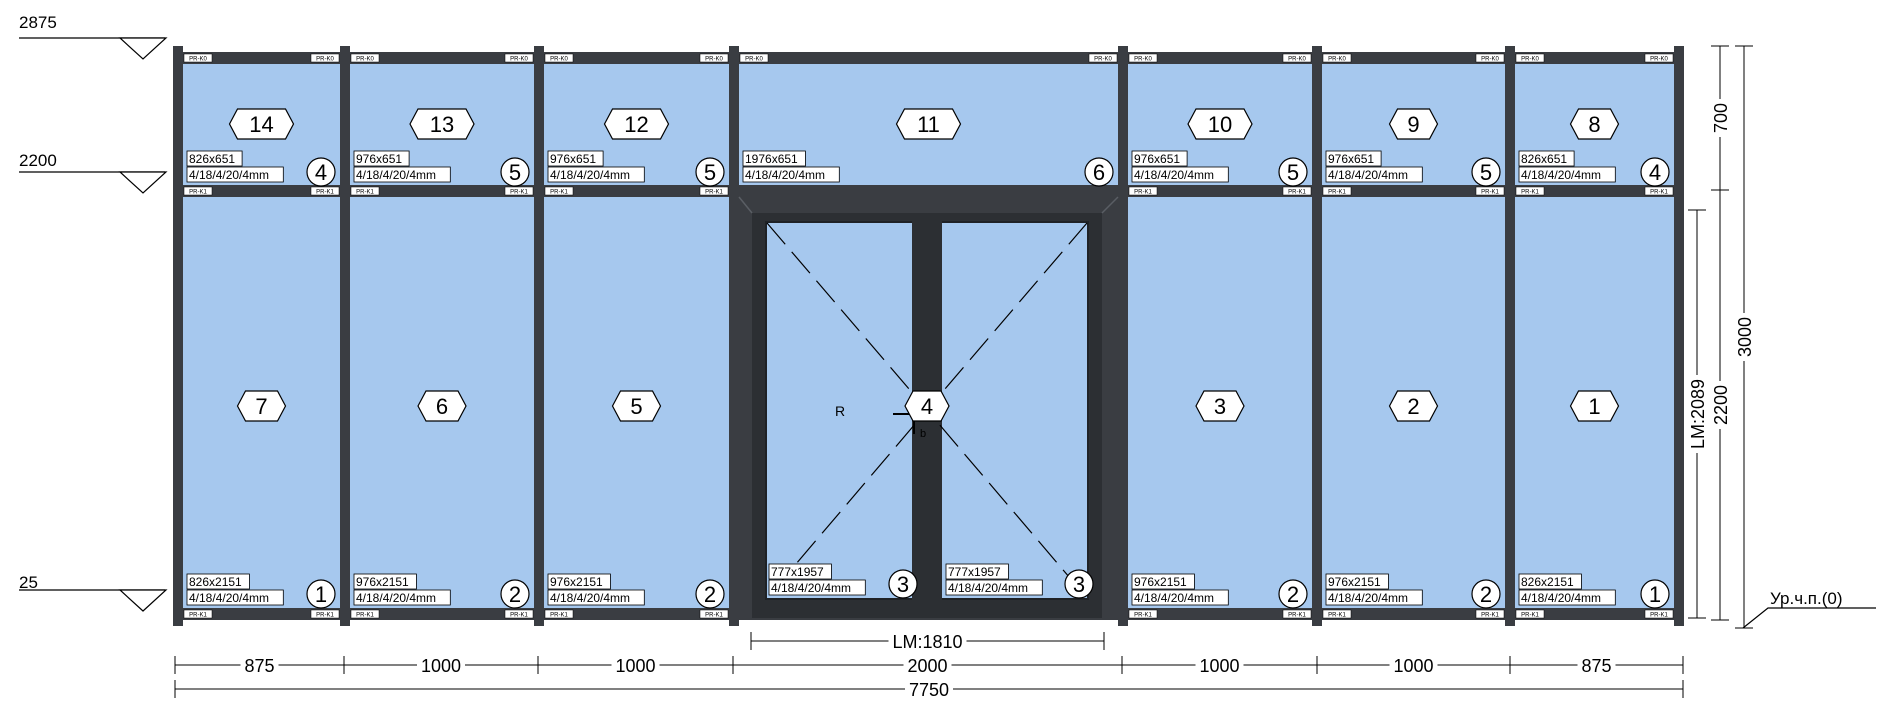  Describe the element at coordinates (927, 642) in the screenshot. I see `door-lm-dim-label: LM:1810` at that location.